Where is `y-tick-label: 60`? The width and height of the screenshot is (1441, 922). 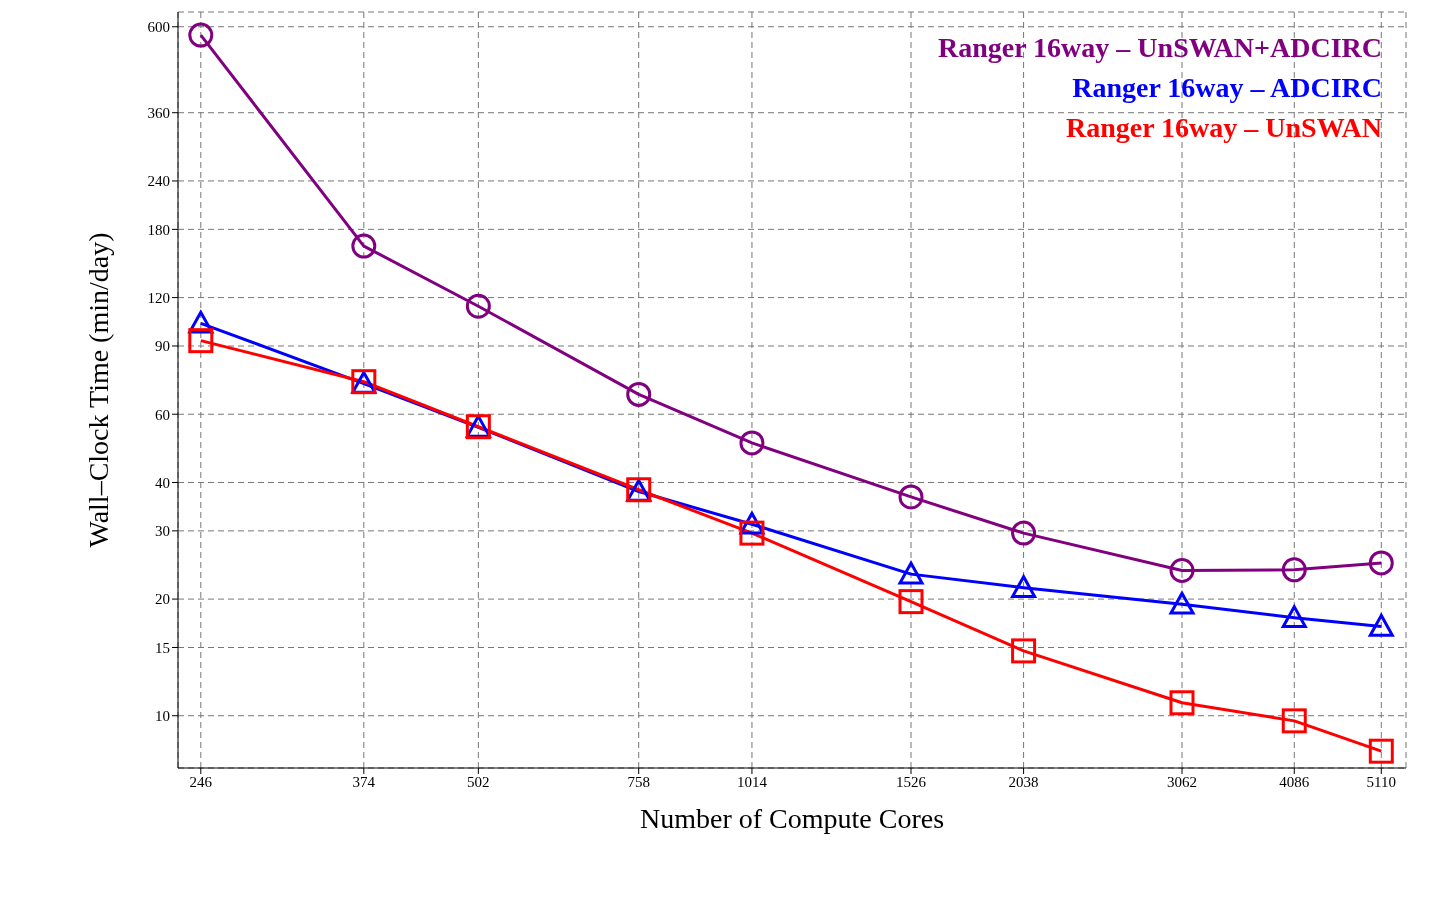
y-tick-label: 60 is located at coordinates (162, 414).